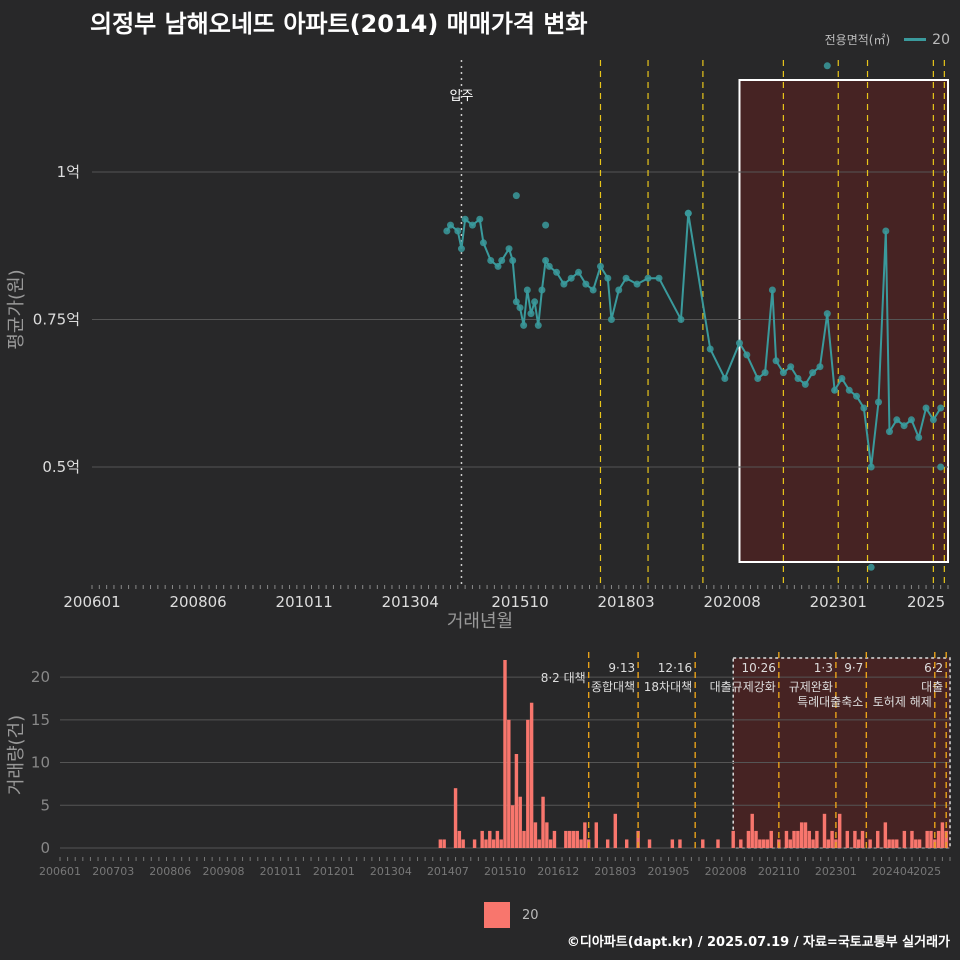 This screenshot has height=960, width=960. What do you see at coordinates (448, 871) in the screenshot?
I see `x-tick-label: 201407` at bounding box center [448, 871].